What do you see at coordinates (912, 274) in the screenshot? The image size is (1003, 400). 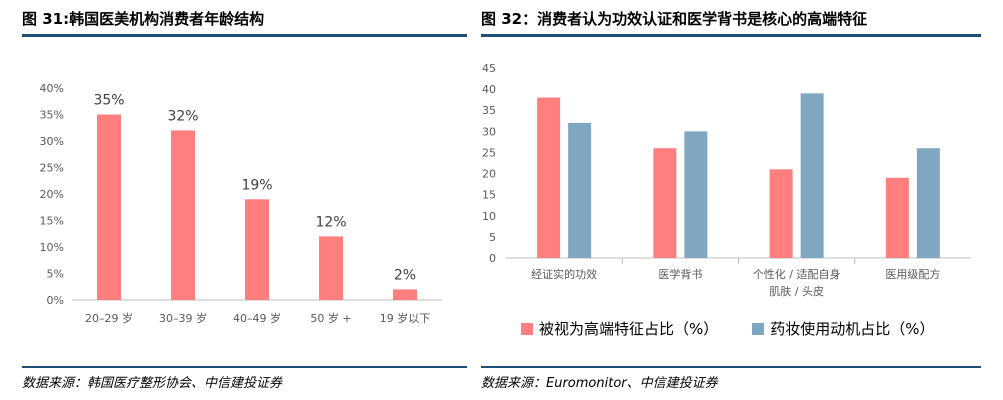 I see `x-tick-label: 医用级配方` at bounding box center [912, 274].